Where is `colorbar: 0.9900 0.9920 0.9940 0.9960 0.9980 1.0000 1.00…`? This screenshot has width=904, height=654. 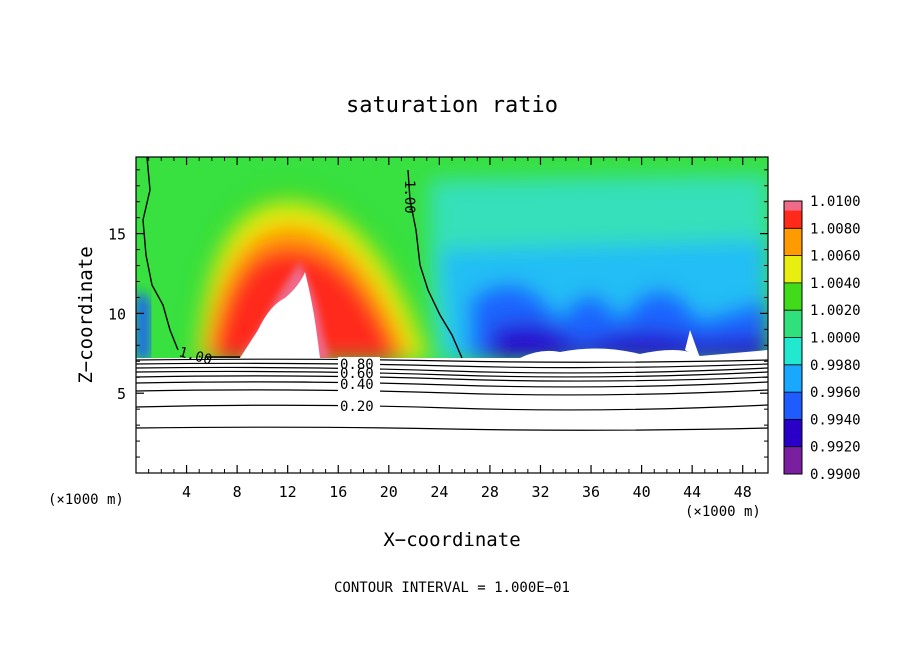
colorbar: 0.9900 0.9920 0.9940 0.9960 0.9980 1.0000 1.00… is located at coordinates (822, 338).